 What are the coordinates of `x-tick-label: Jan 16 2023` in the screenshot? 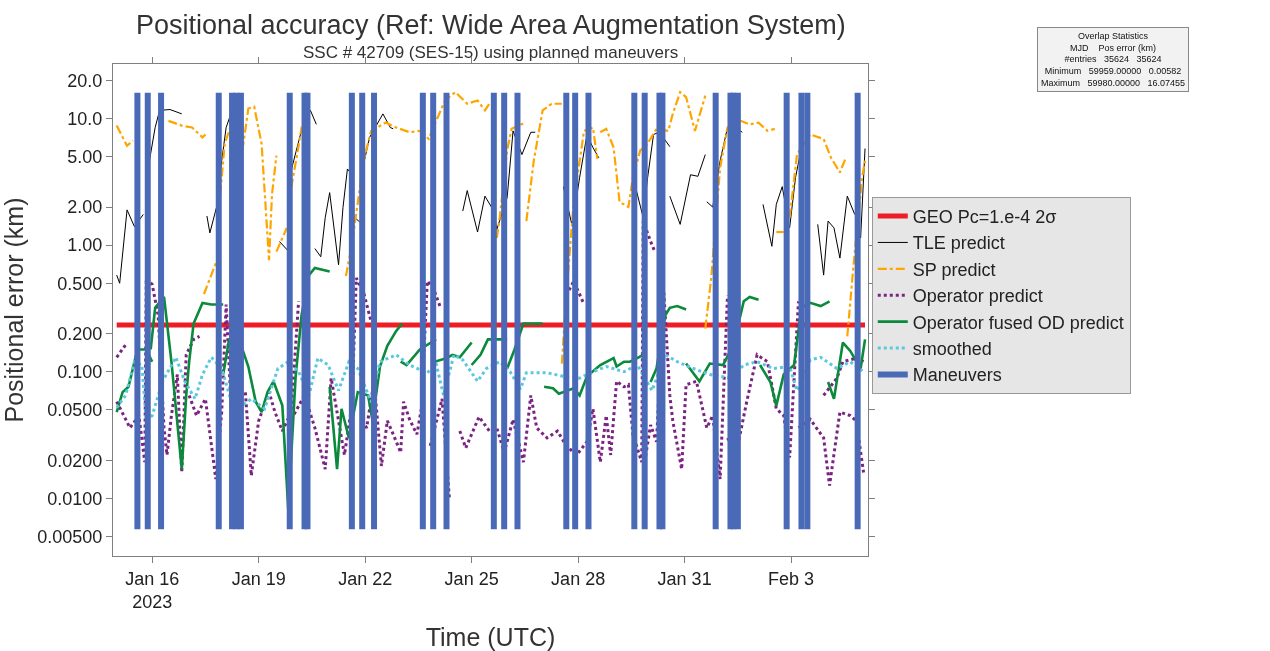 It's located at (152, 590).